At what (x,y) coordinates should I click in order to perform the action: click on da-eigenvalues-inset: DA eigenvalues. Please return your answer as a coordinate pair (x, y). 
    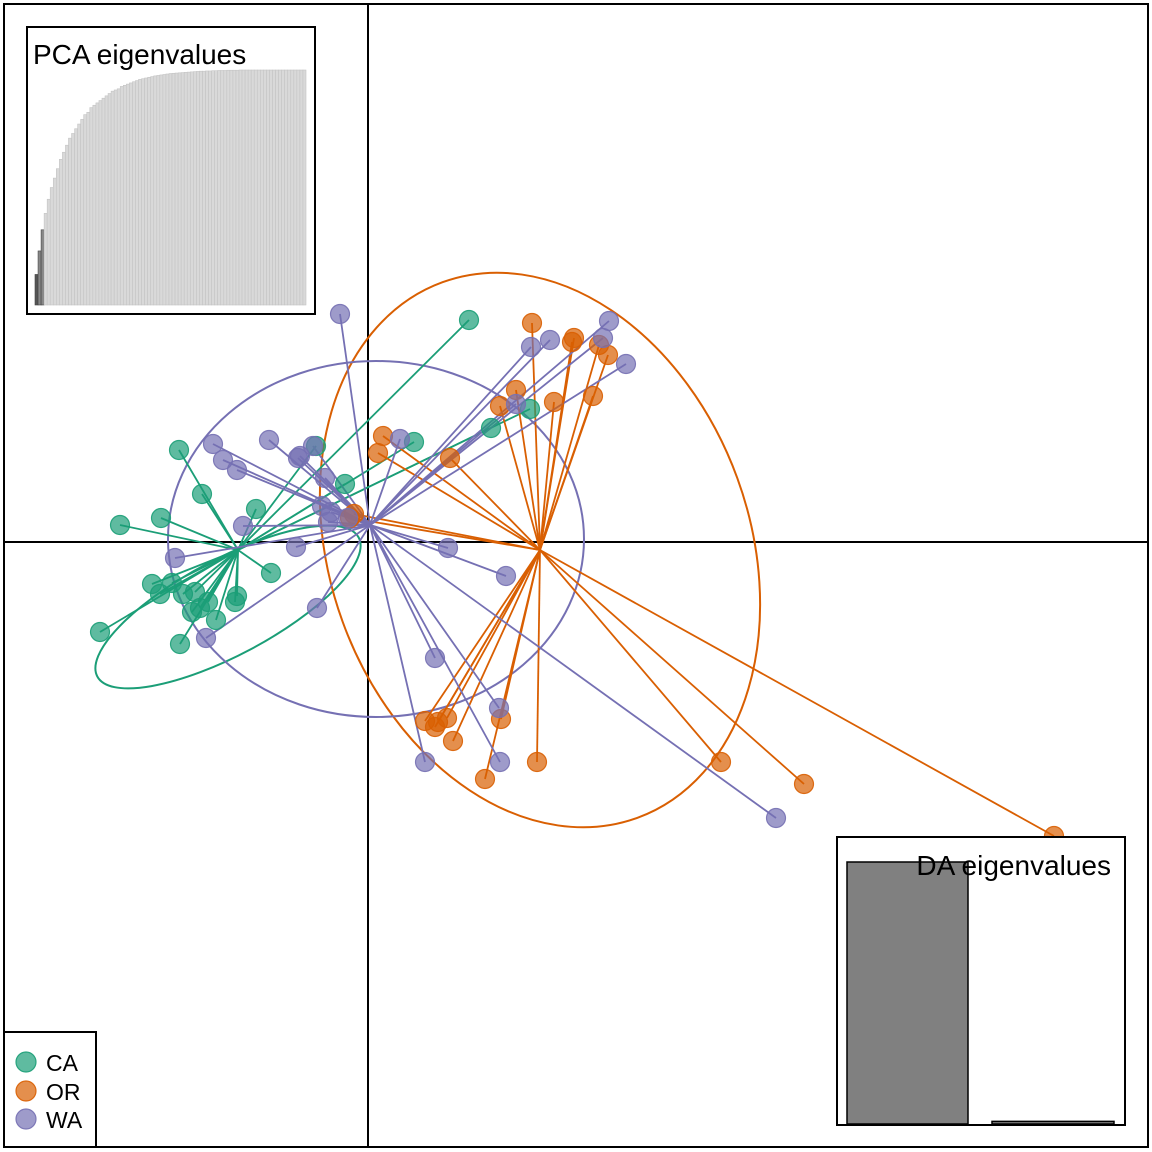
    Looking at the image, I should click on (981, 981).